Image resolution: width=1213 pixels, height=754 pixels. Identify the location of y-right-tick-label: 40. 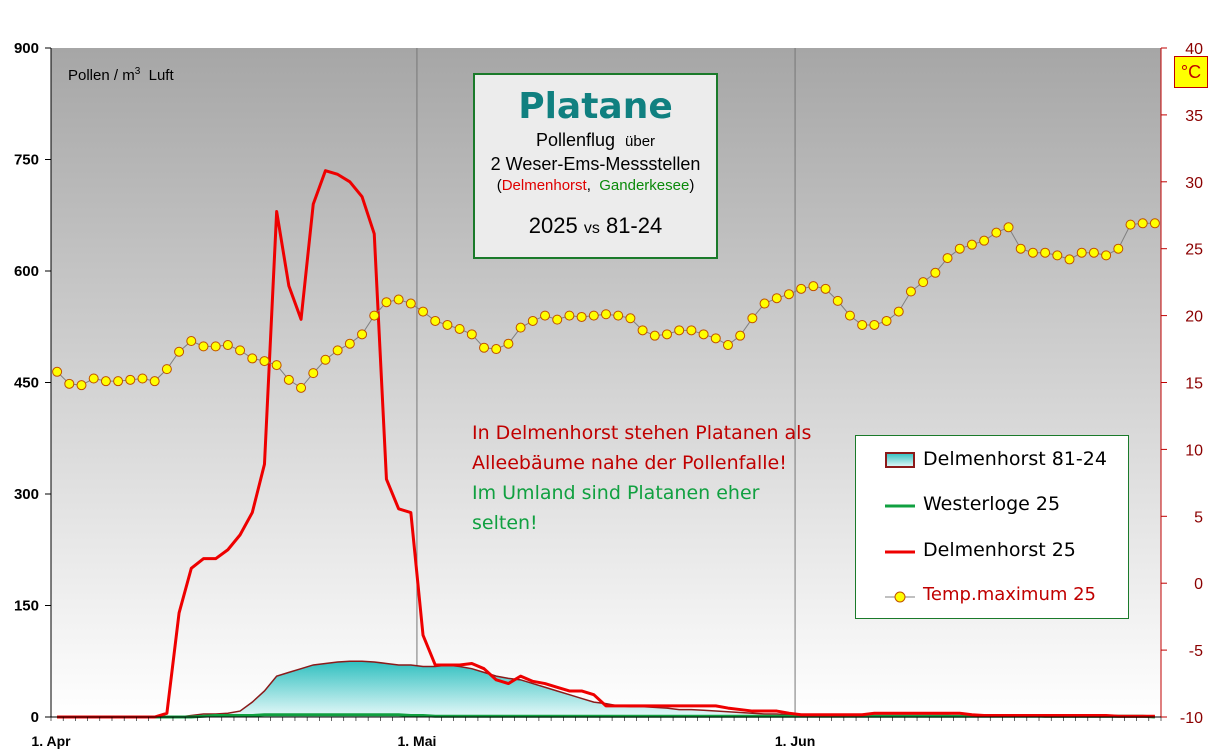
(1194, 49).